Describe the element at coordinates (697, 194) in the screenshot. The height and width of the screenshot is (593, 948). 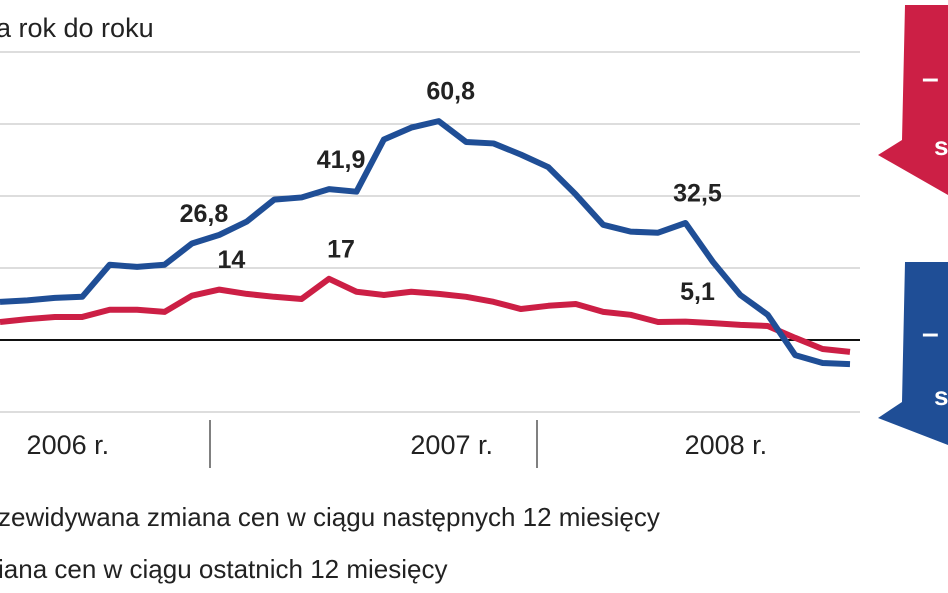
I see `value-label: 32,5` at that location.